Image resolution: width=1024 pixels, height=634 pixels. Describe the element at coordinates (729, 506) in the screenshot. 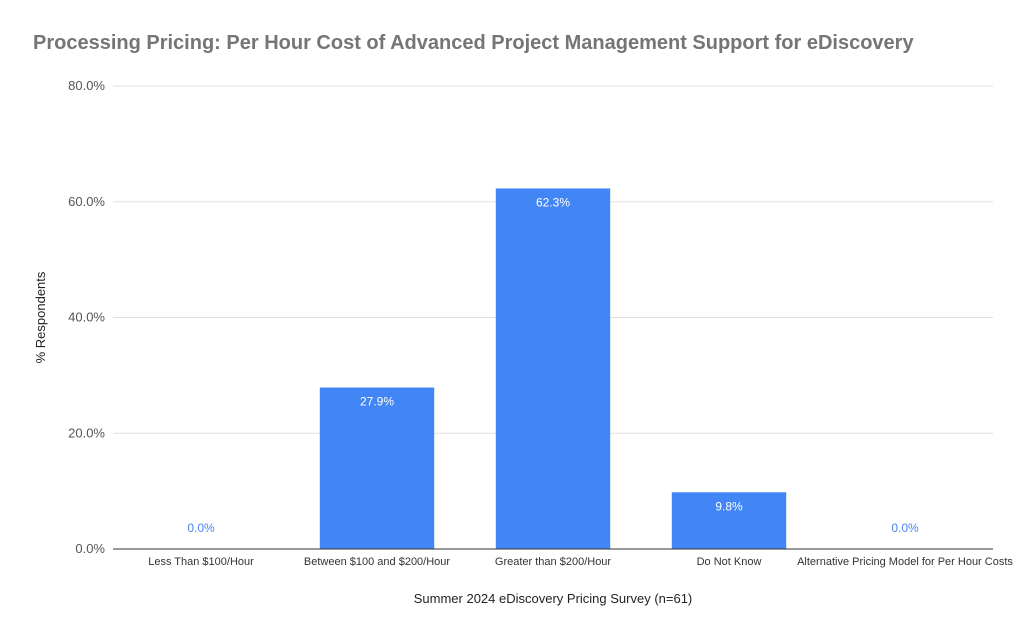

I see `data-label: 9.8%` at that location.